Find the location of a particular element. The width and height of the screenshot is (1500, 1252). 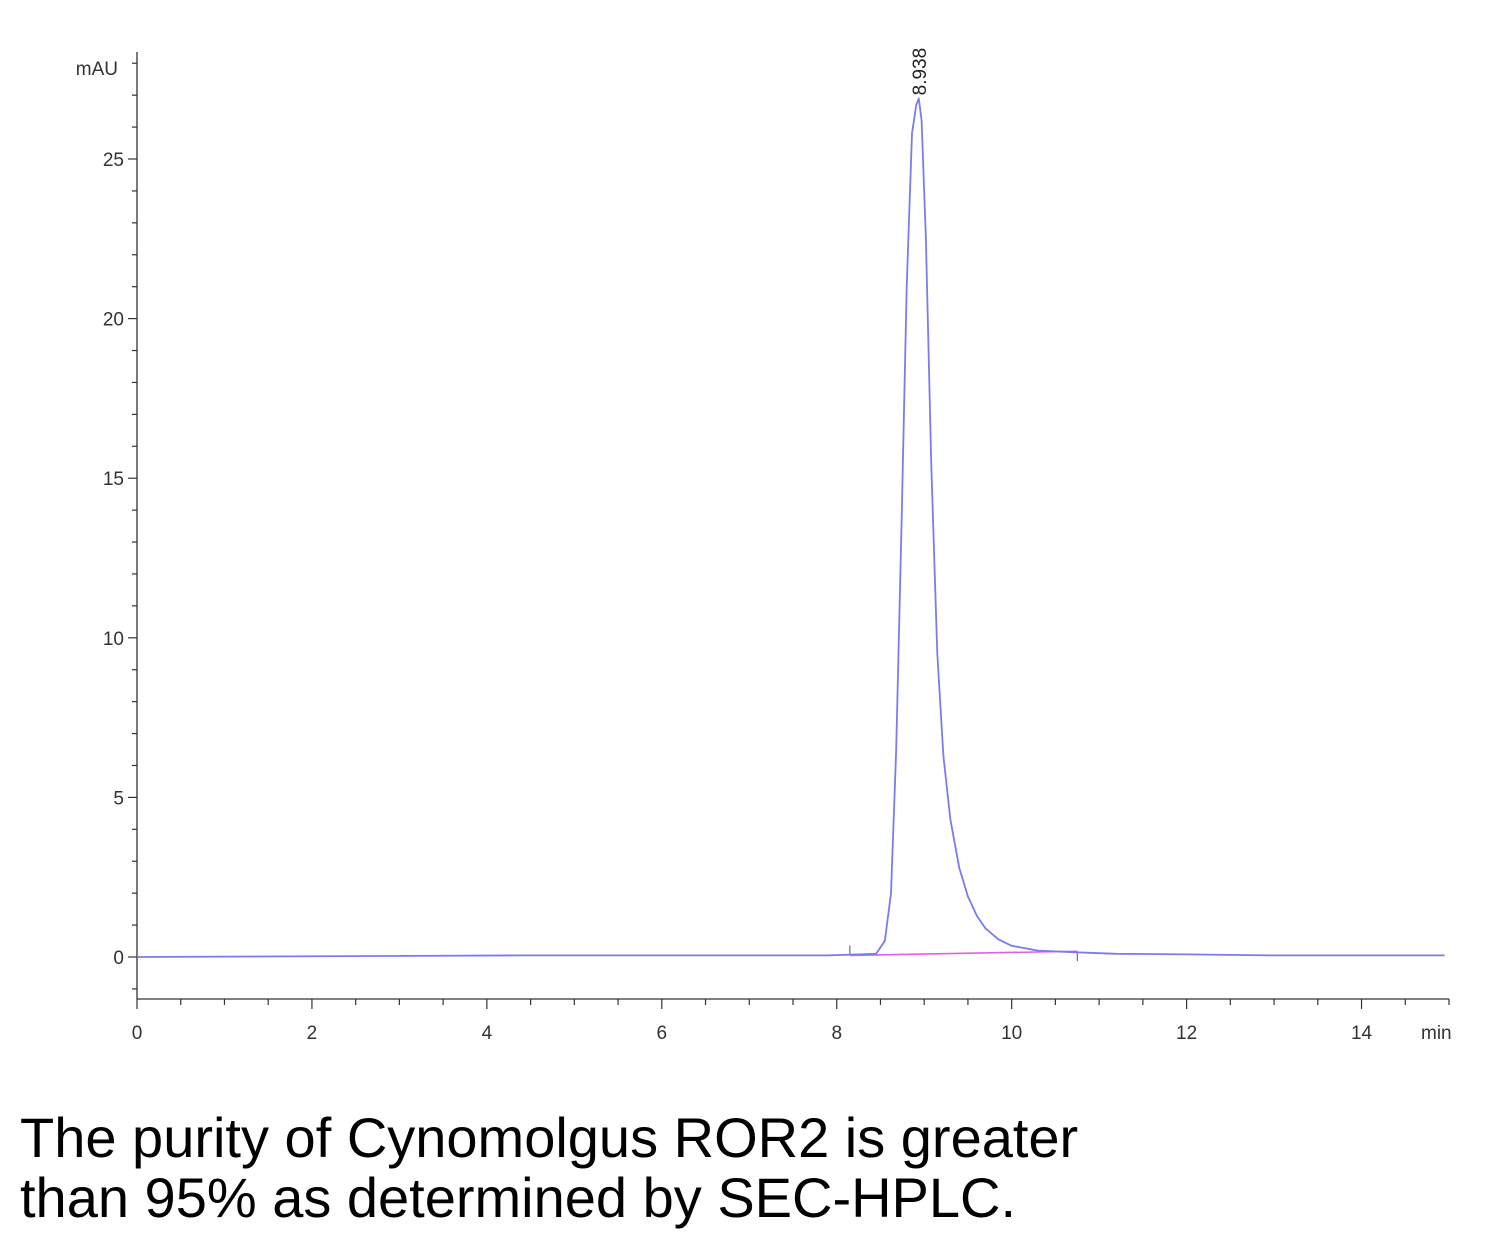

x-tick-label: 8 is located at coordinates (836, 1033).